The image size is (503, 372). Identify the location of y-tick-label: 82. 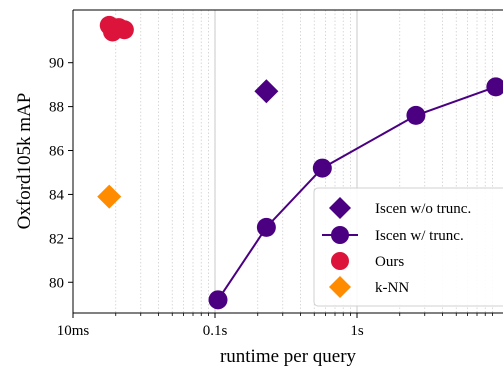
(56, 239).